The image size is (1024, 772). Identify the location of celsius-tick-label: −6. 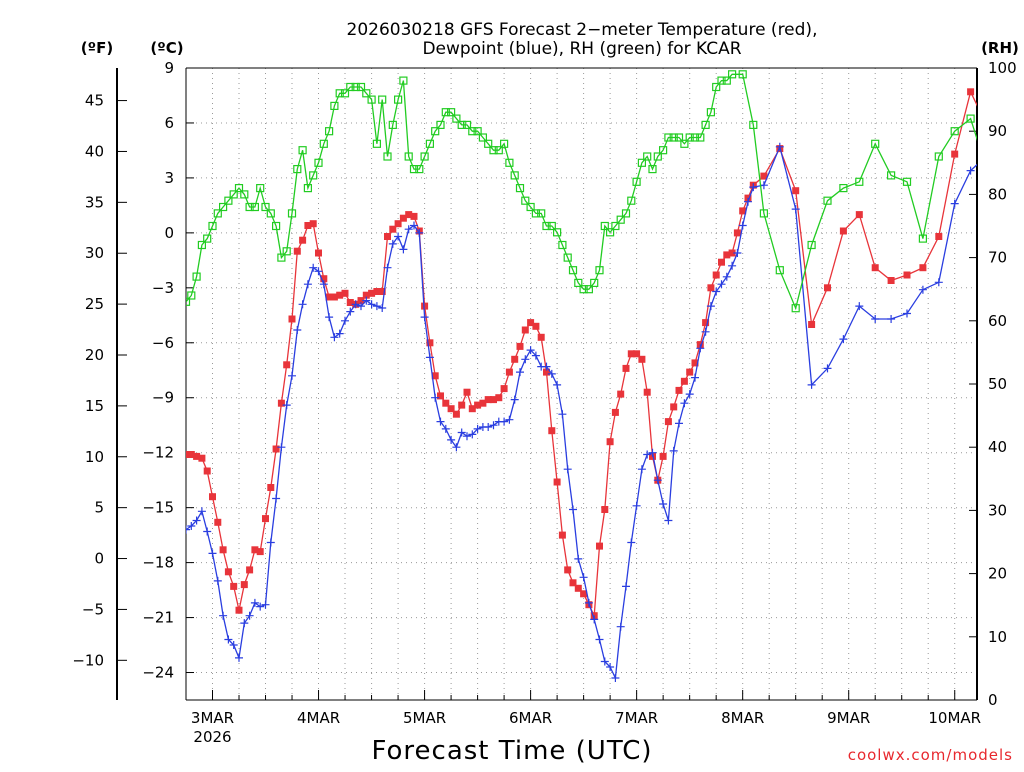
(163, 343).